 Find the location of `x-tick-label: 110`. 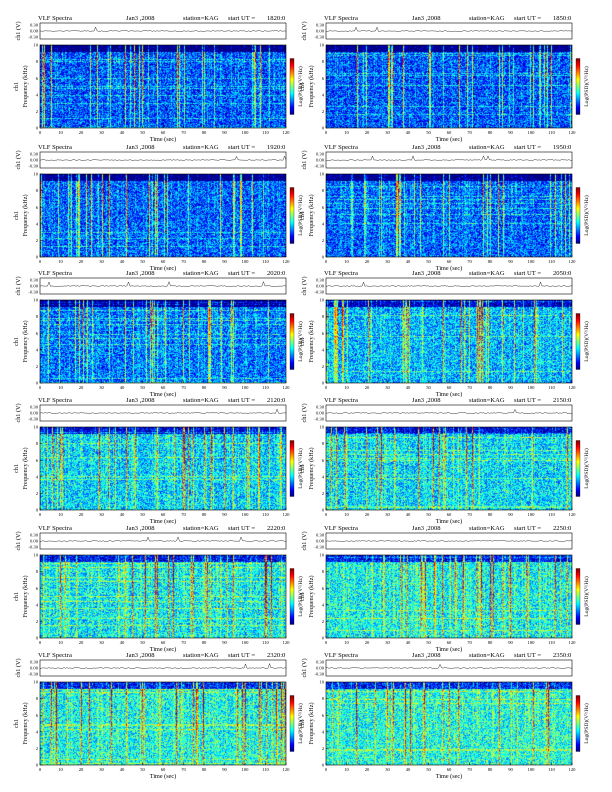

x-tick-label: 110 is located at coordinates (265, 642).